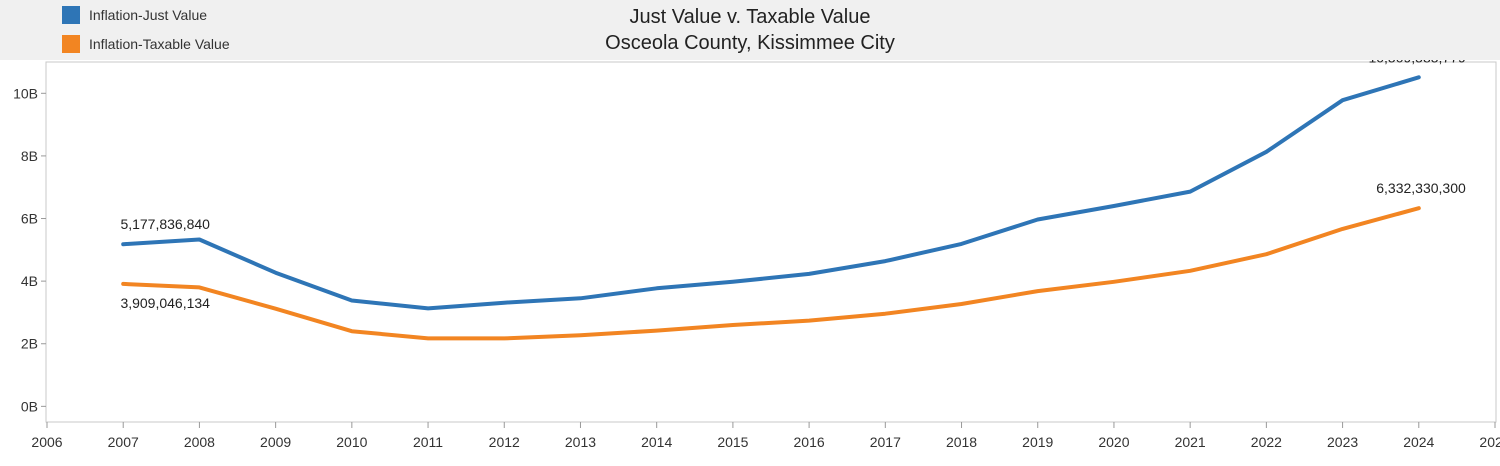 The width and height of the screenshot is (1500, 466). I want to click on y-tick-label: 4B, so click(29, 281).